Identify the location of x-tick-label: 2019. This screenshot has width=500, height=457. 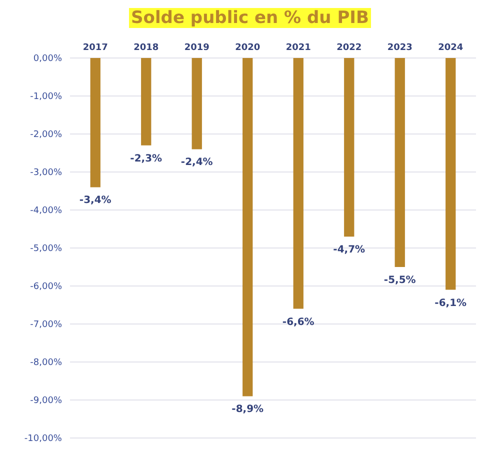
(197, 48).